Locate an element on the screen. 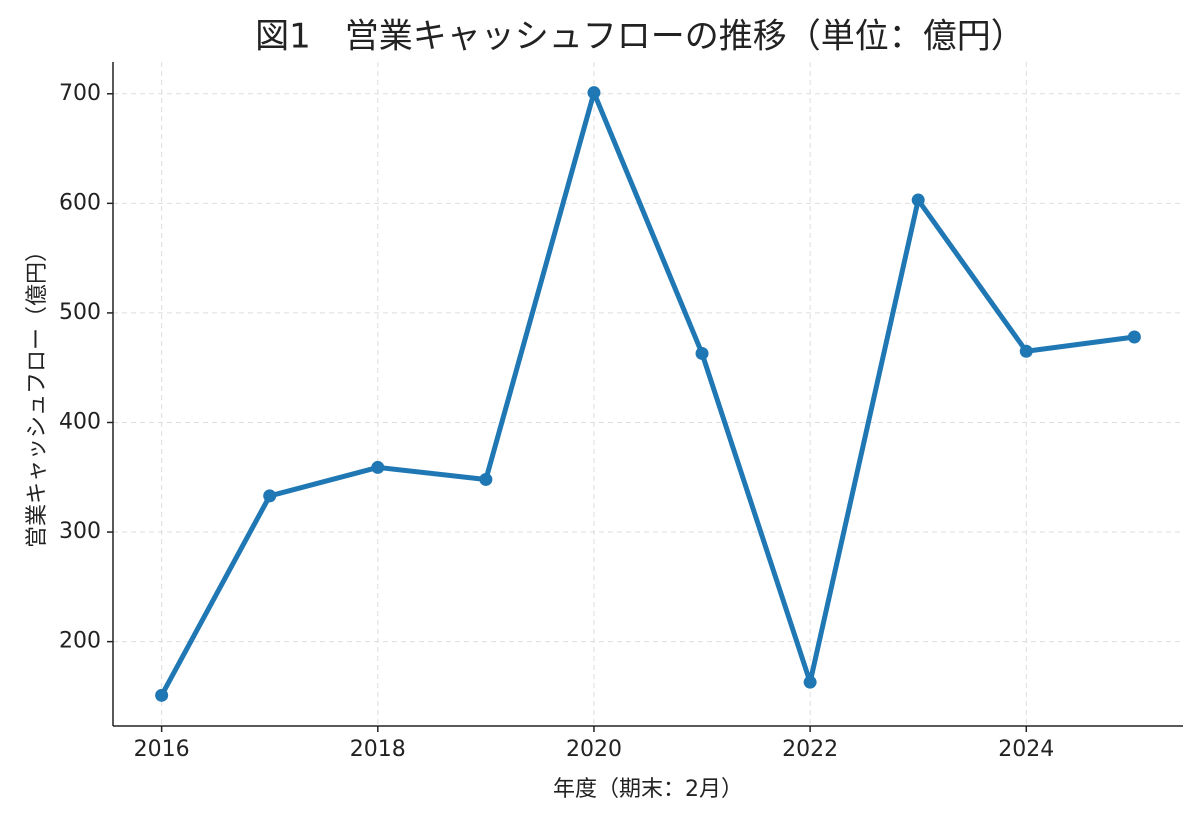 The height and width of the screenshot is (822, 1200). x-tick-label: 2020 is located at coordinates (594, 749).